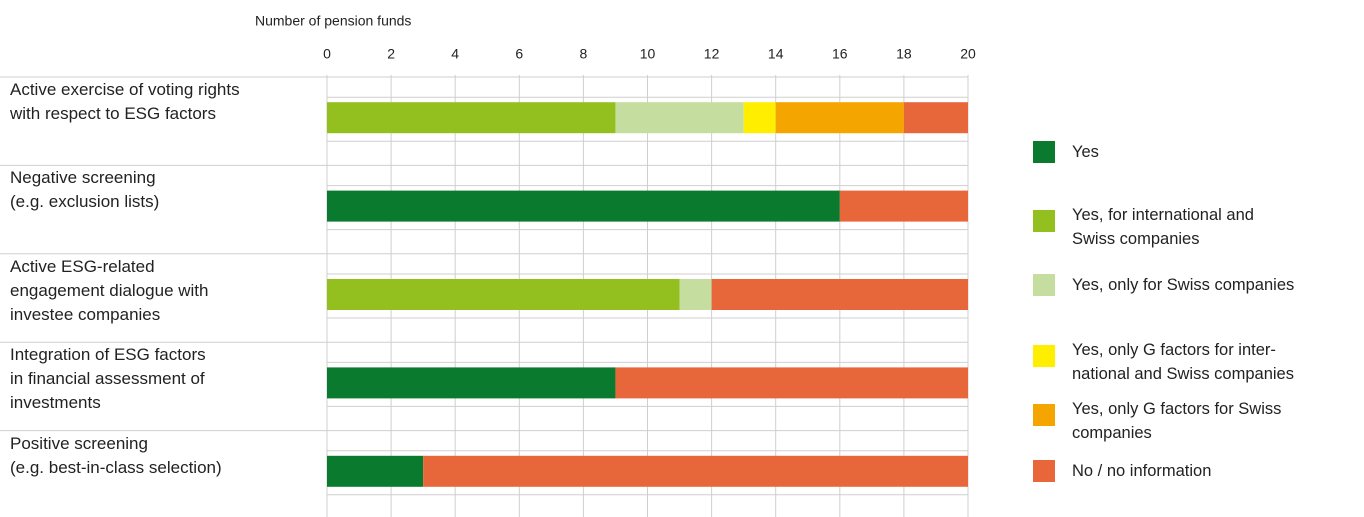  What do you see at coordinates (1085, 152) in the screenshot?
I see `legend-label: Yes` at bounding box center [1085, 152].